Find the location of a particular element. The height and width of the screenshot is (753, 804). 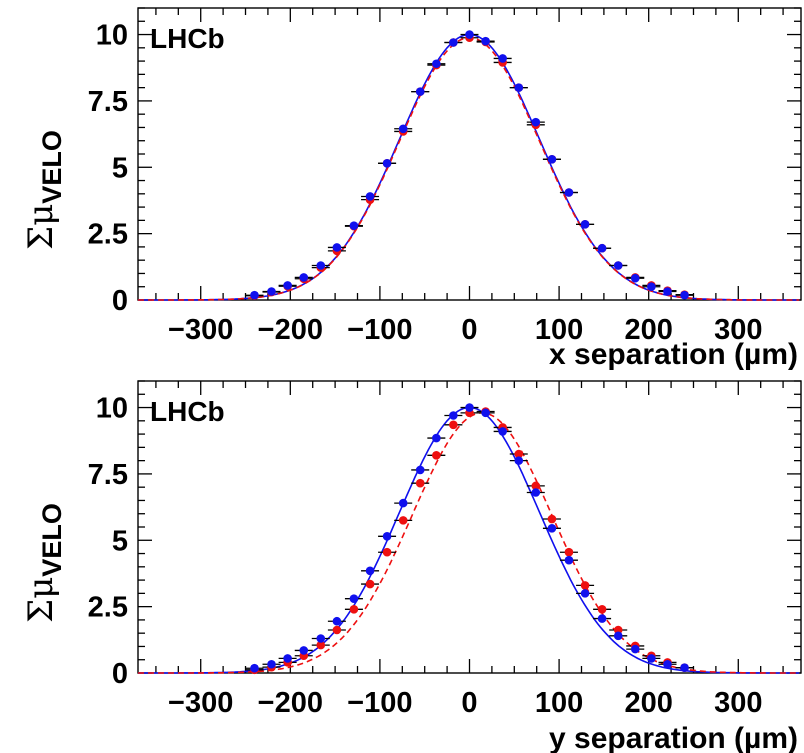

y-panel-ylabel-symbol: Σμ is located at coordinates (41, 600).